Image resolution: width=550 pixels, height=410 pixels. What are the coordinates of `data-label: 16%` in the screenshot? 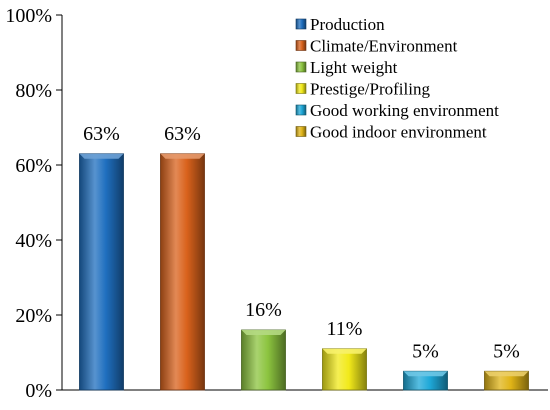 It's located at (263, 310).